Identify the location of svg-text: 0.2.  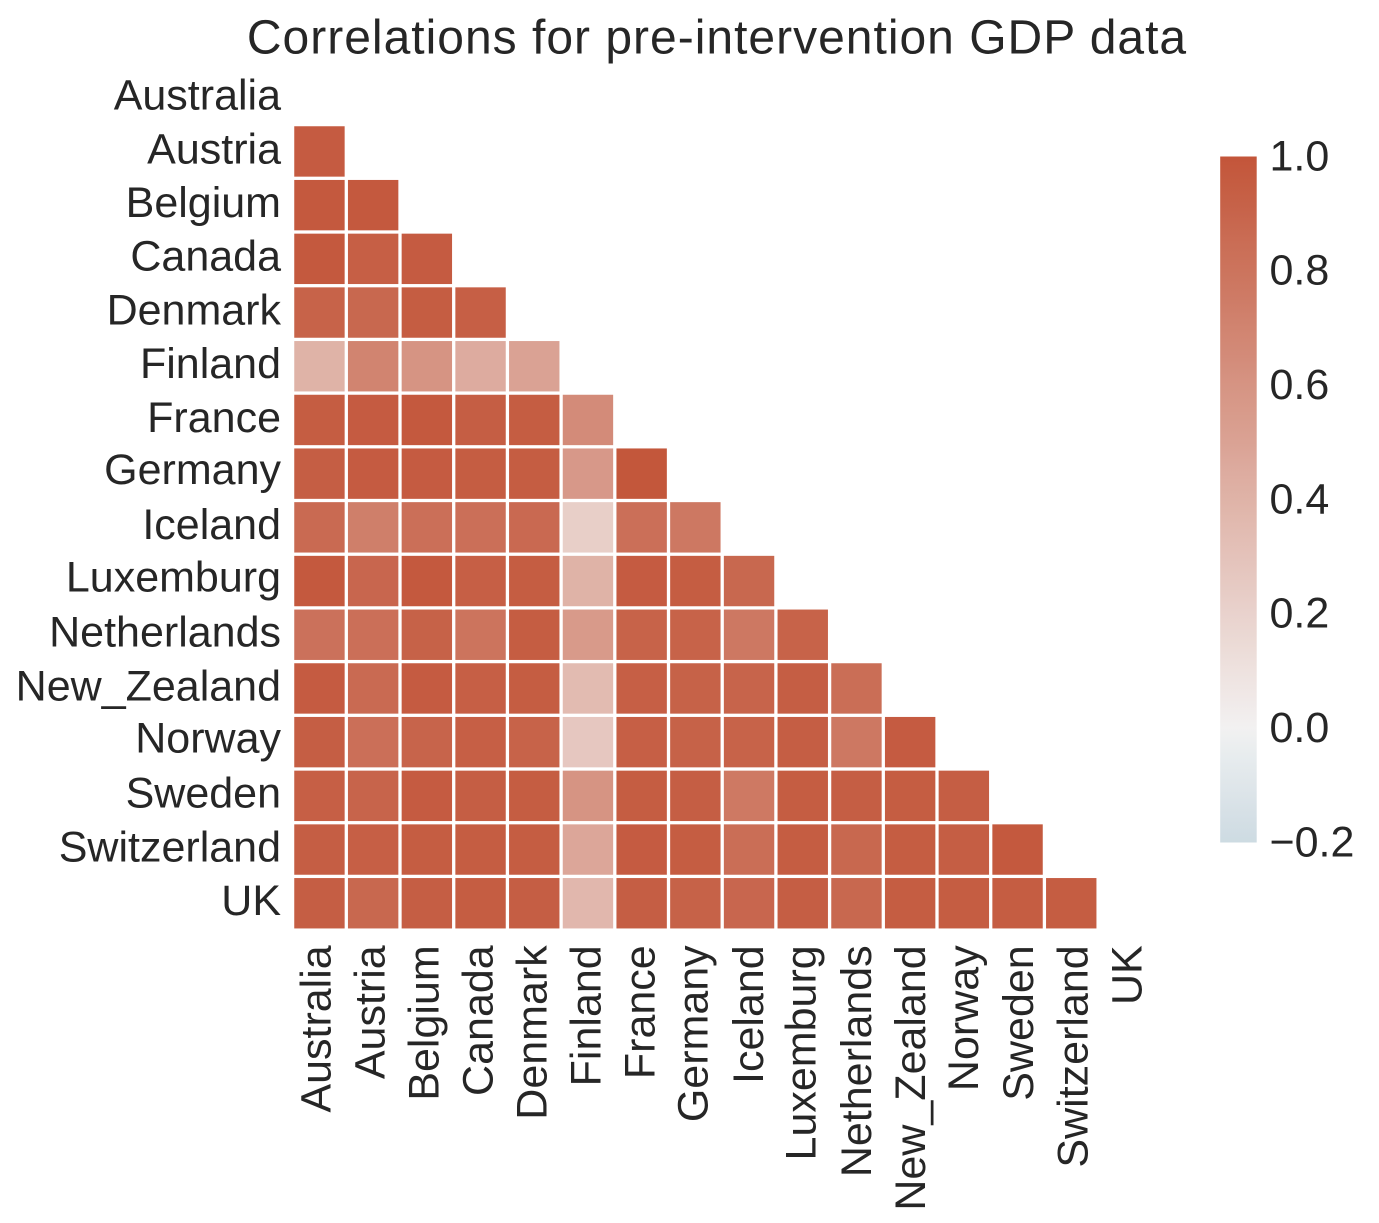
(1300, 614).